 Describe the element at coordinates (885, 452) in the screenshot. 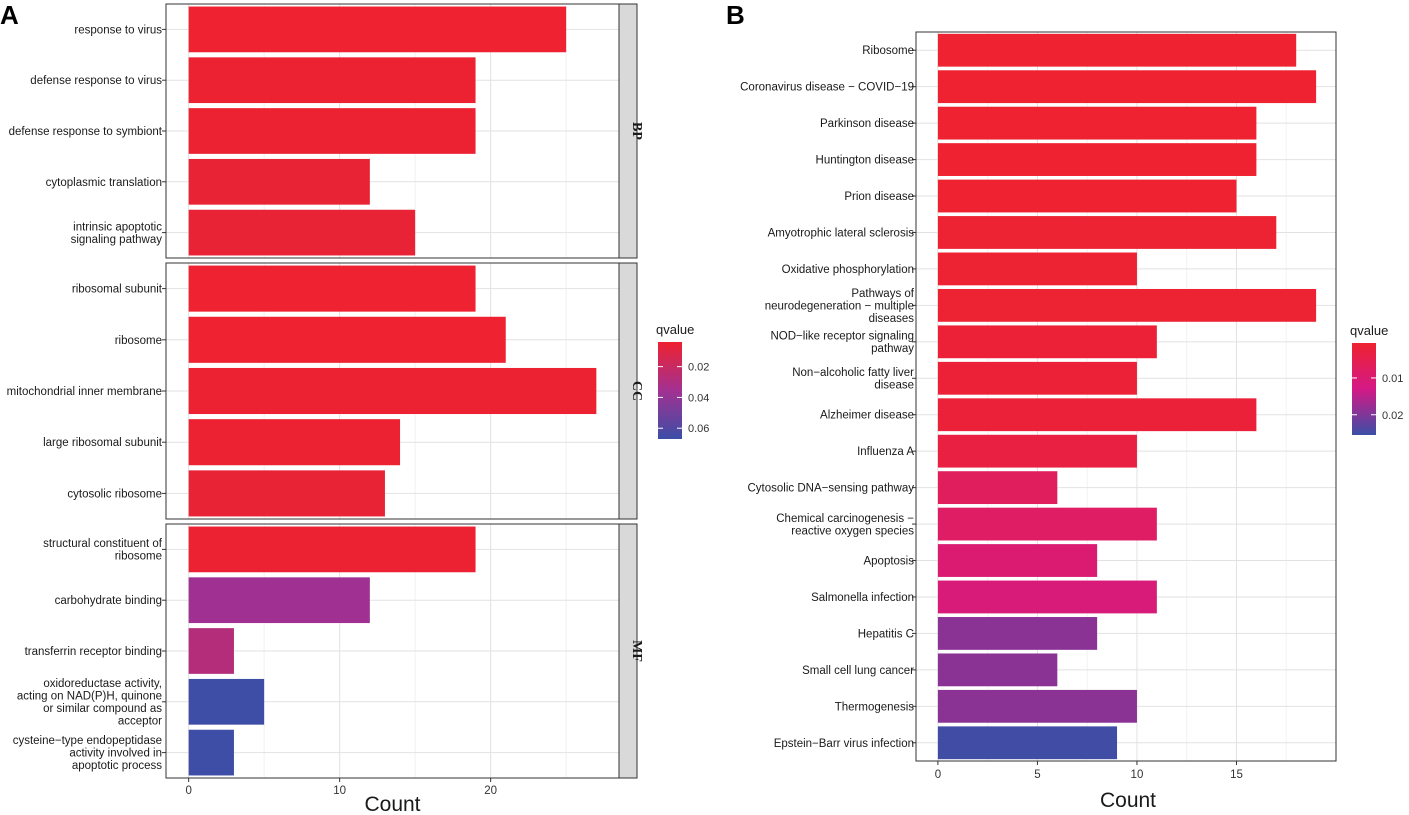

I see `category-label: Influenza A` at that location.